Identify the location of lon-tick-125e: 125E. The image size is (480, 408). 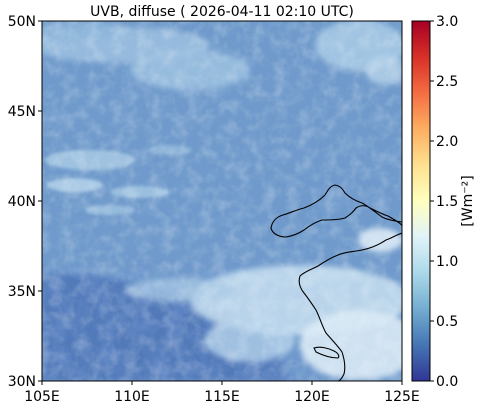
(402, 397).